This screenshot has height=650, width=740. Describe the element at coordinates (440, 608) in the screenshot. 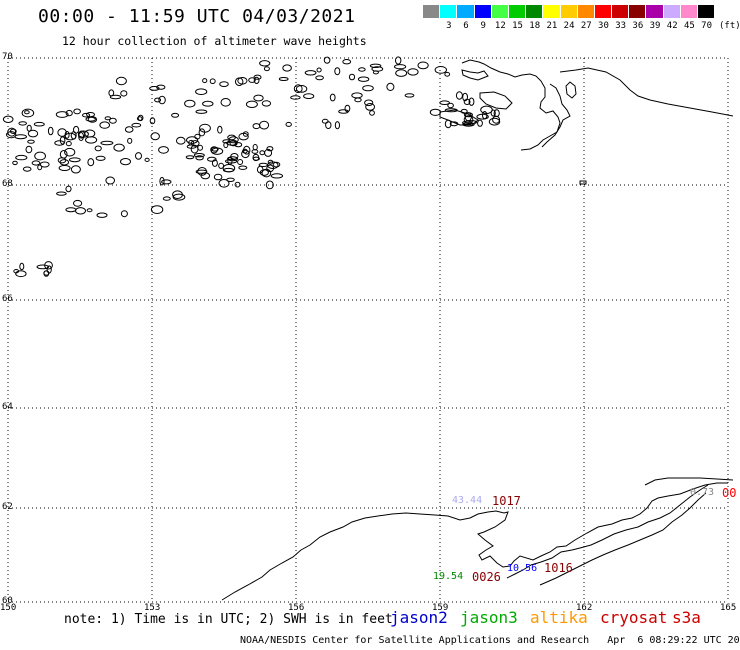

I see `longitude-label: 159` at that location.